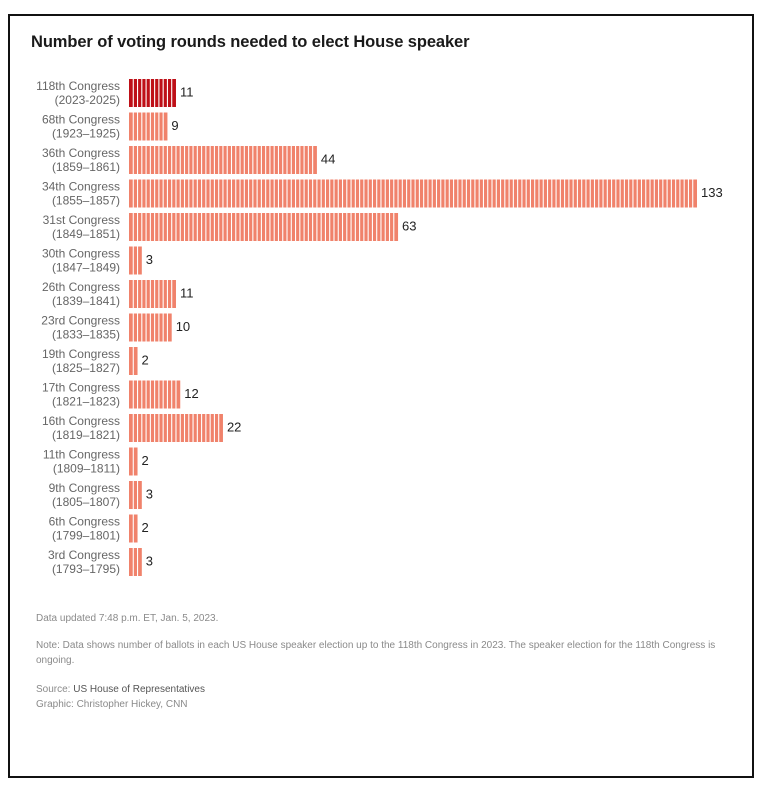  I want to click on congress-label: 34th Congress, so click(81, 187).